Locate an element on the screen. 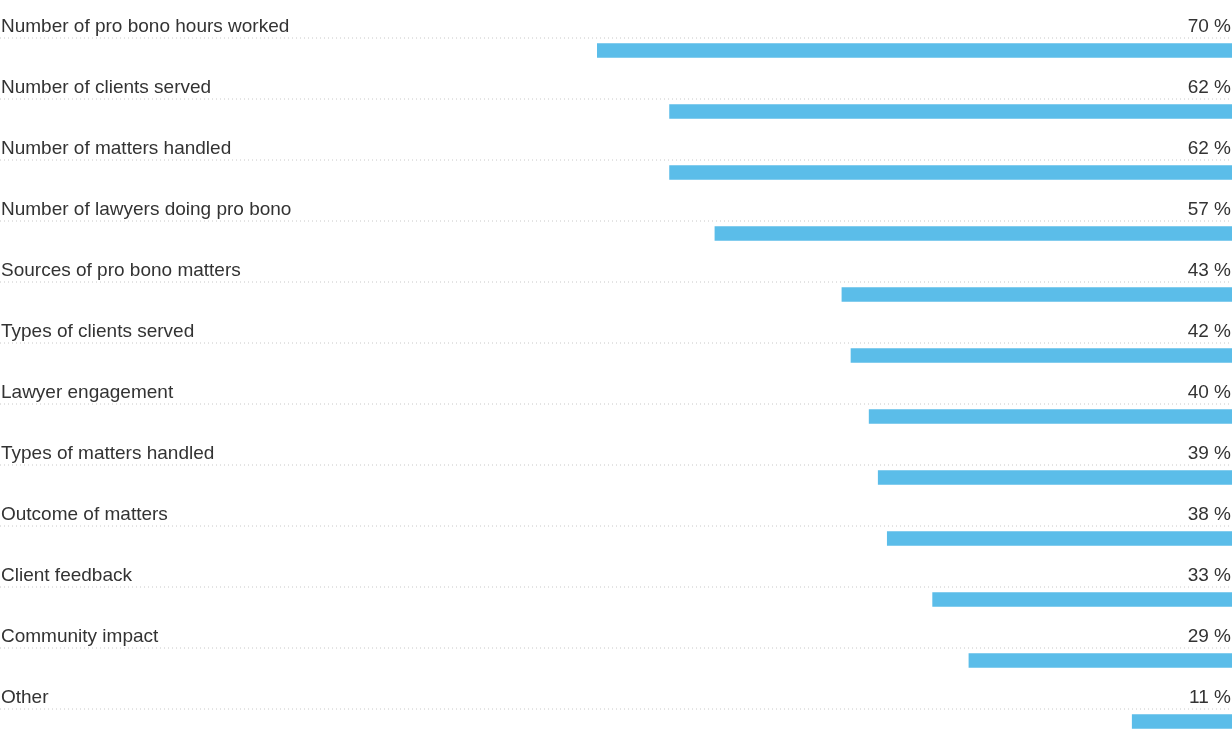 This screenshot has height=752, width=1232. y-tick-label: Number of pro bono hours worked is located at coordinates (145, 25).